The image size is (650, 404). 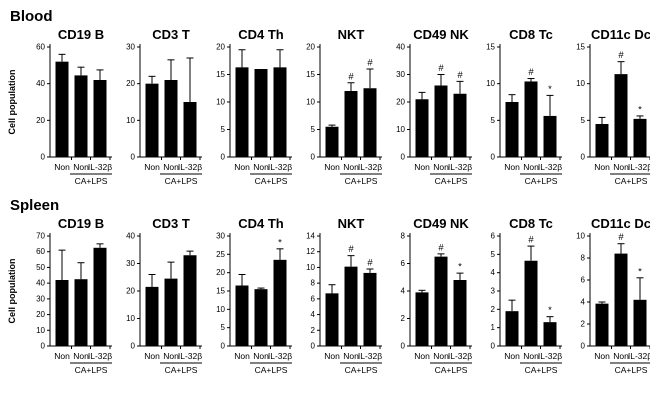 What do you see at coordinates (40, 251) in the screenshot?
I see `y-tick-label: 60` at bounding box center [40, 251].